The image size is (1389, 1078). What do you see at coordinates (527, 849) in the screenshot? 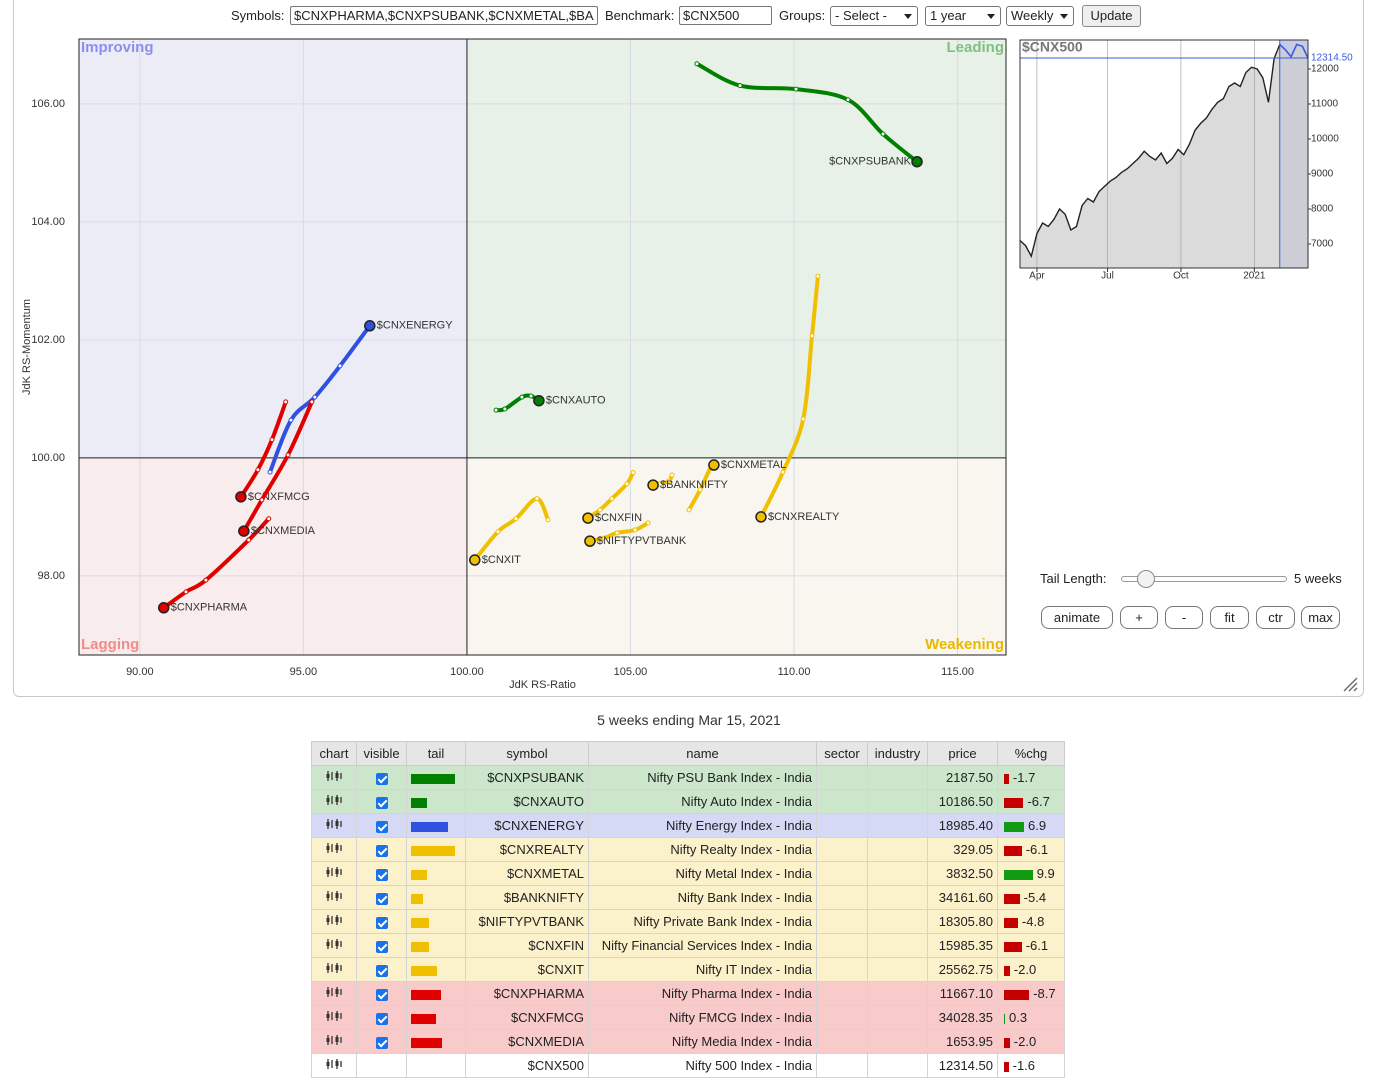
I see `symbol-cell: $CNXREALTY` at bounding box center [527, 849].